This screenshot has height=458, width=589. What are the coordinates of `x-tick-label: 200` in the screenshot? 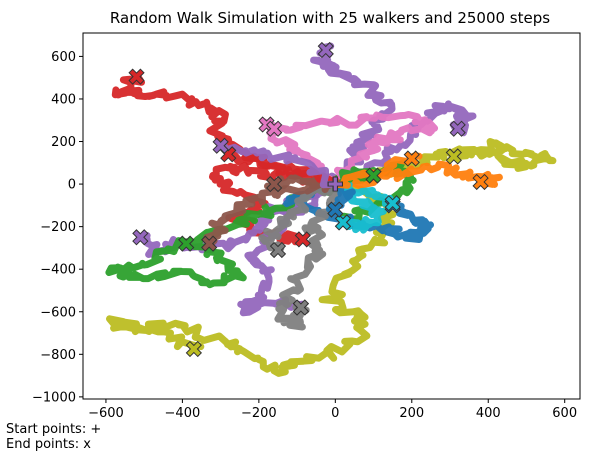 It's located at (411, 413).